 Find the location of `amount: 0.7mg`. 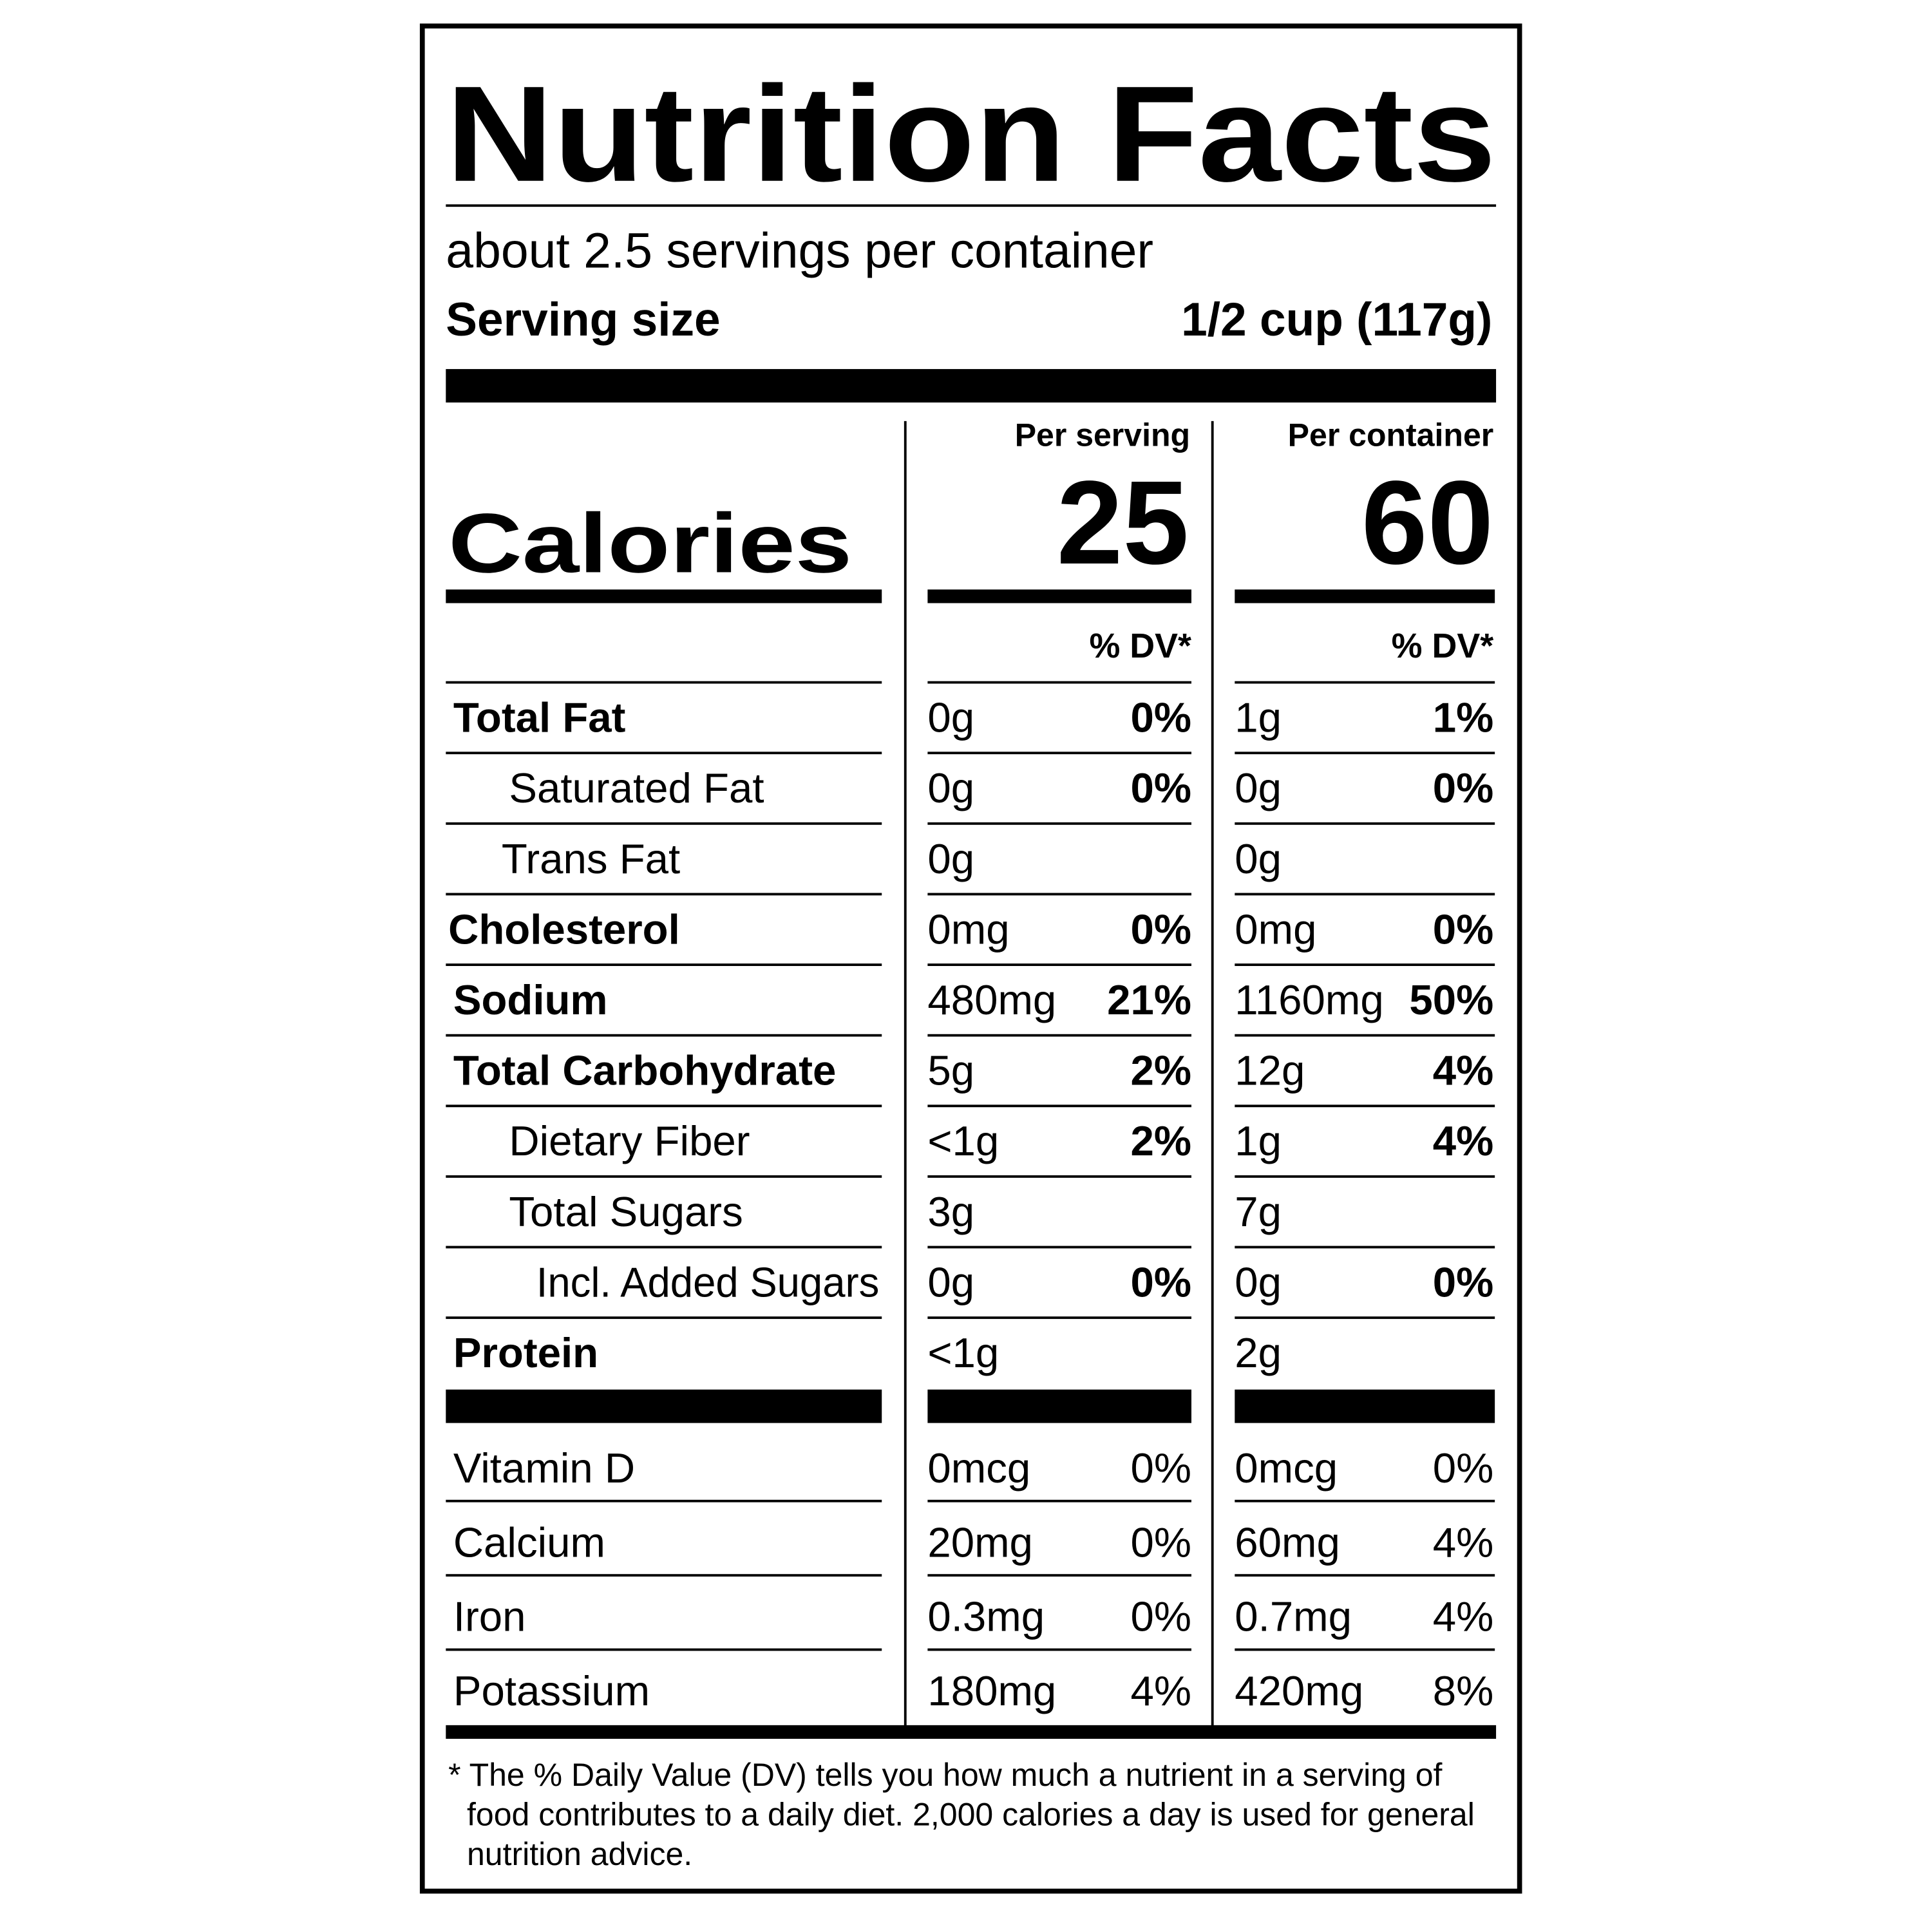

amount: 0.7mg is located at coordinates (1293, 1616).